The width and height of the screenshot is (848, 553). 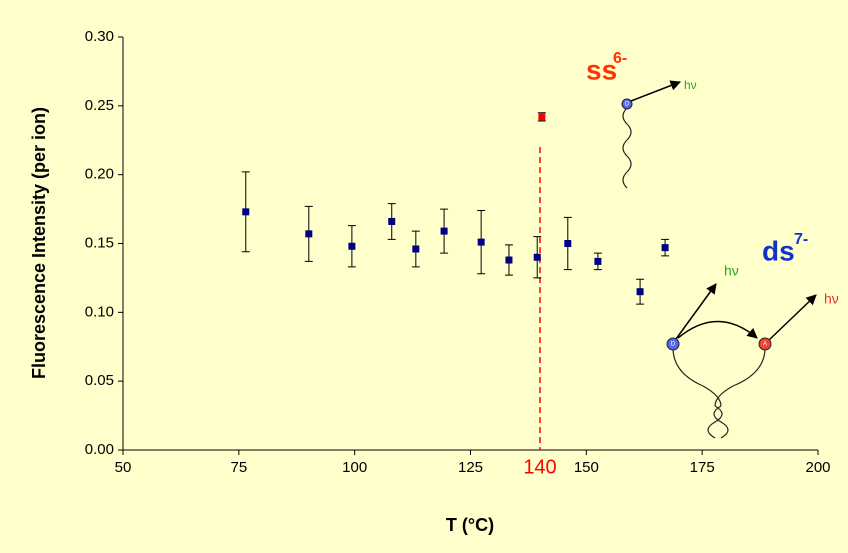 I want to click on ss-donor, so click(x=627, y=104).